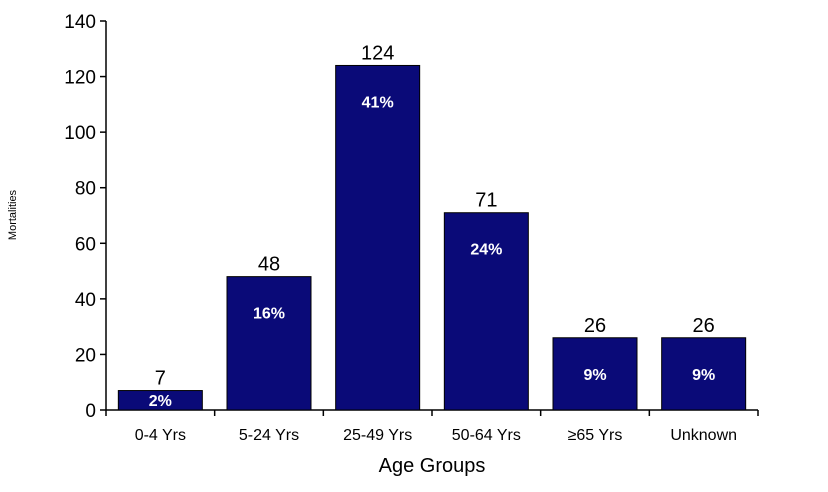 Image resolution: width=828 pixels, height=492 pixels. Describe the element at coordinates (432, 466) in the screenshot. I see `x-axis-title: Age Groups` at that location.